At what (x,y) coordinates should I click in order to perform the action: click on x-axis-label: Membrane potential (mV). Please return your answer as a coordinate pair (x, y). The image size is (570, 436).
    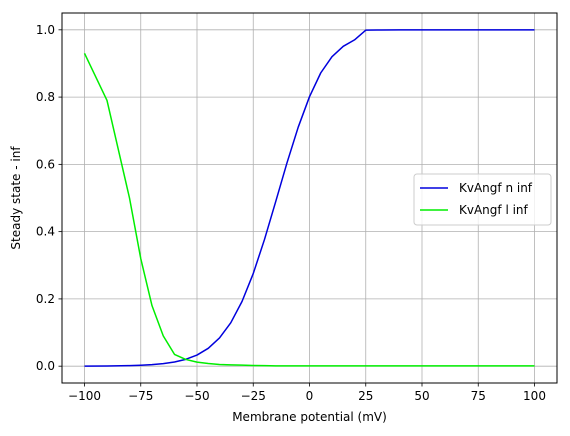
    Looking at the image, I should click on (309, 417).